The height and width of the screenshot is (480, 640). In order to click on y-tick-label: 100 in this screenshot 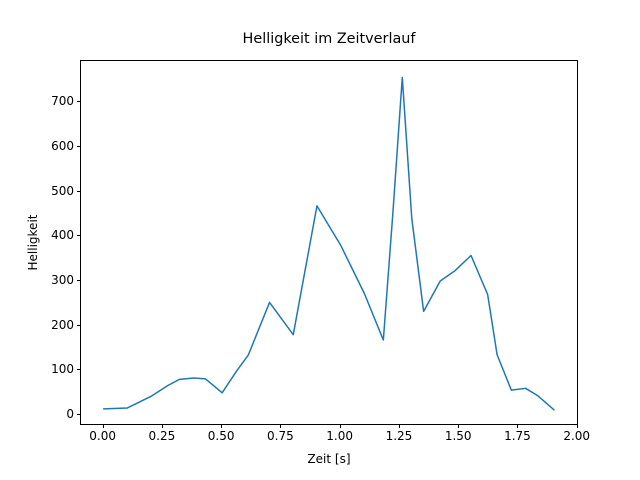, I will do `click(62, 369)`.